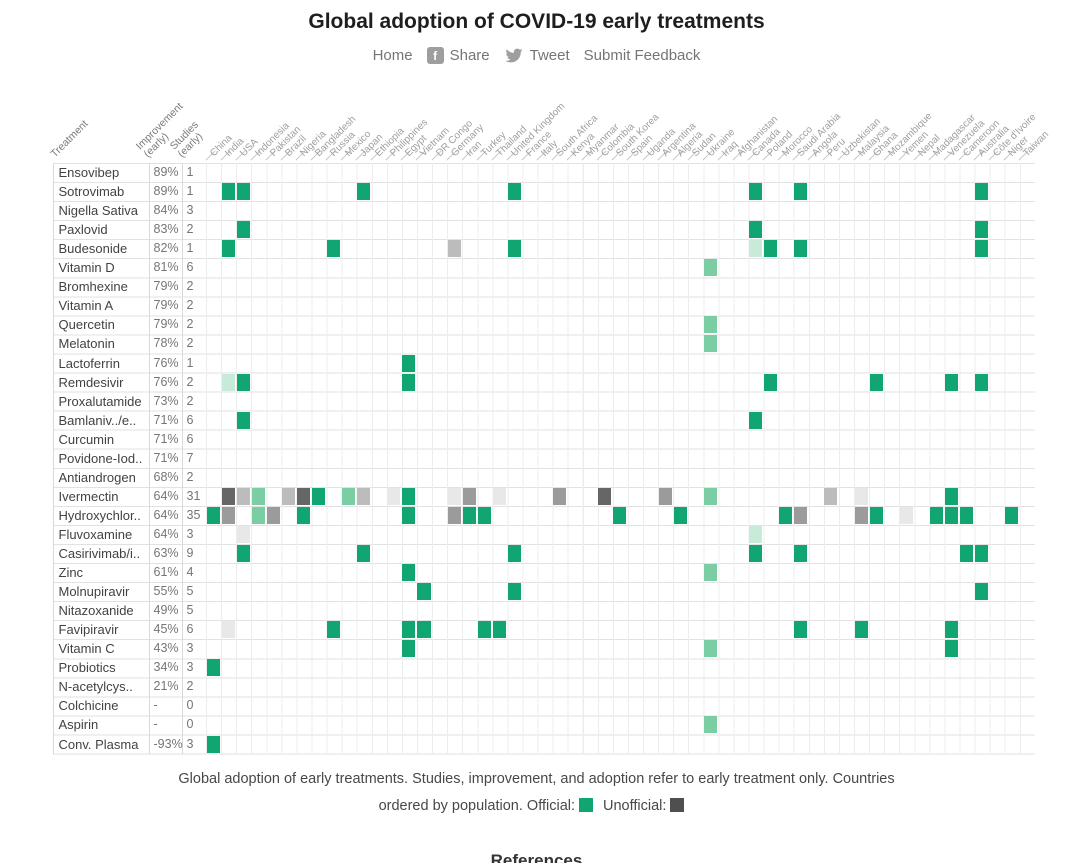  Describe the element at coordinates (86, 268) in the screenshot. I see `treatment-label: Vitamin D` at that location.